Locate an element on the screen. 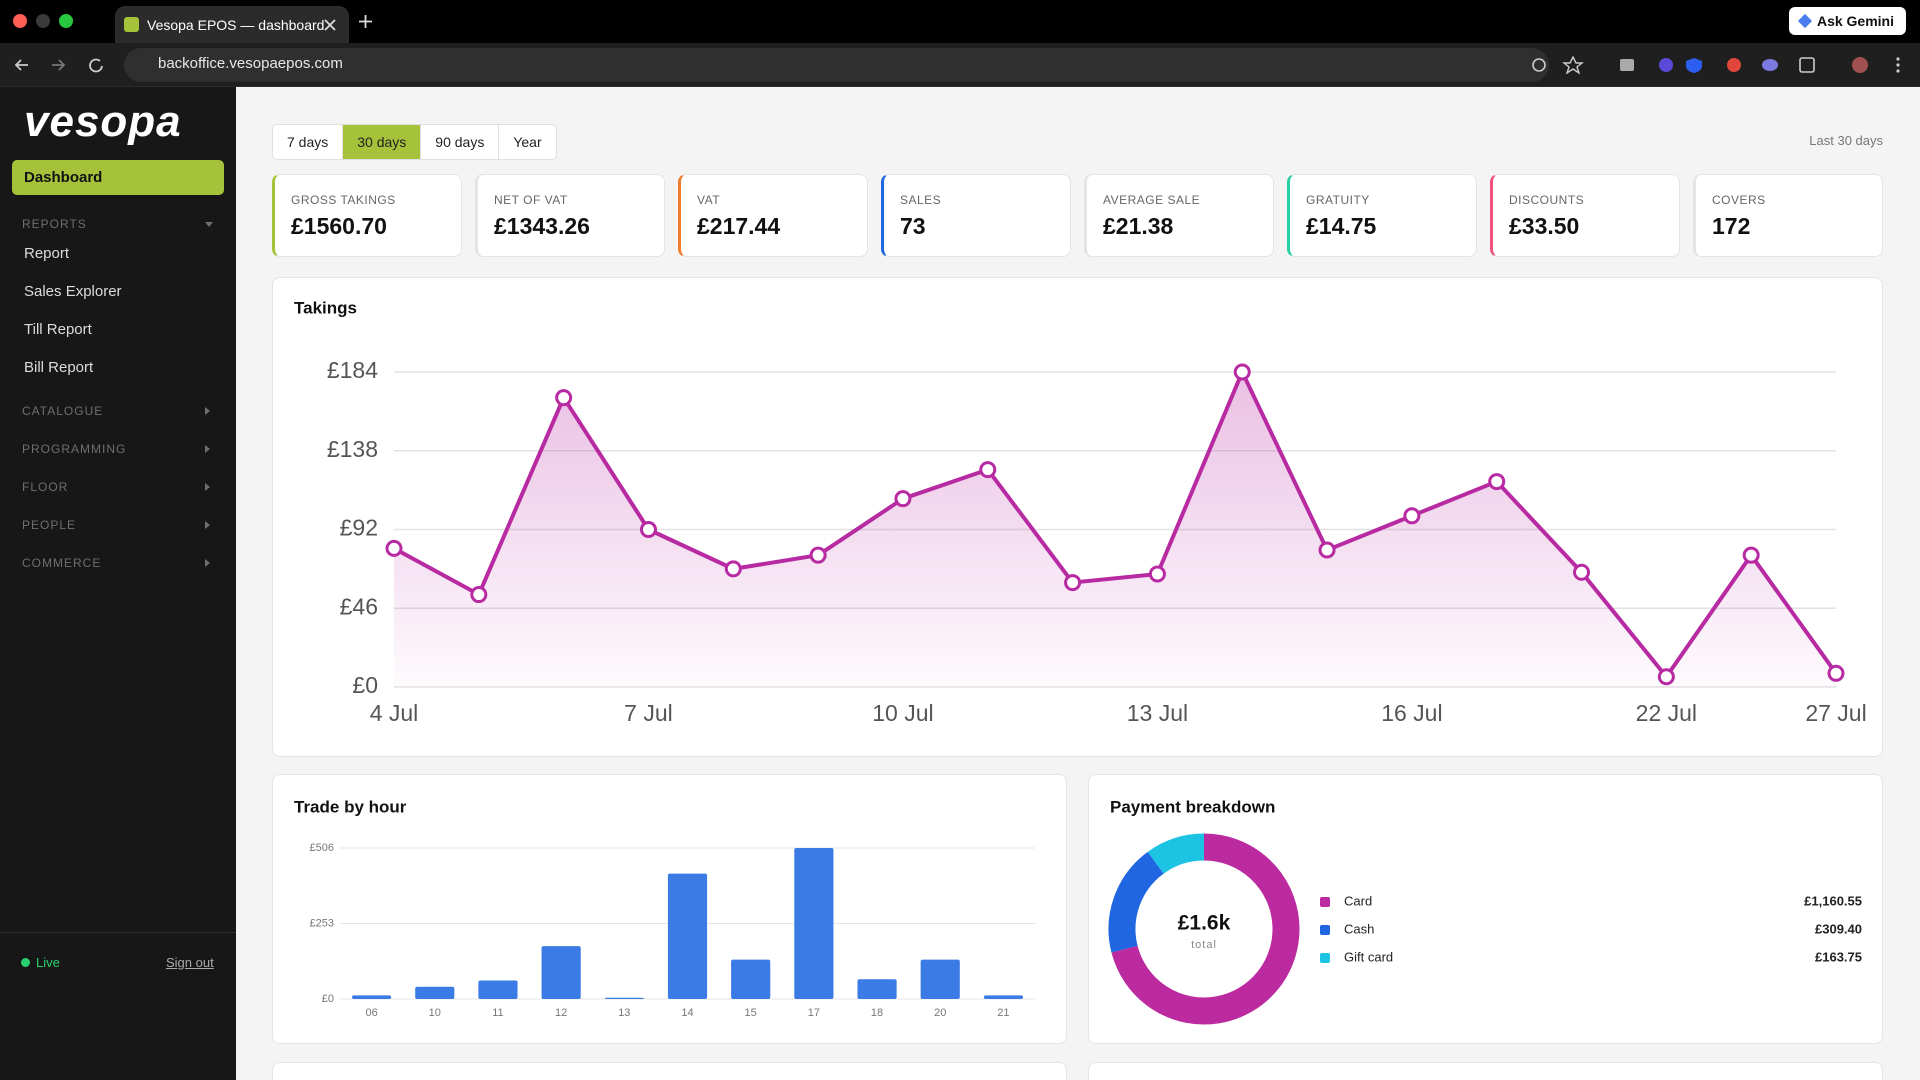  kpi-value: £1560.70 is located at coordinates (339, 226).